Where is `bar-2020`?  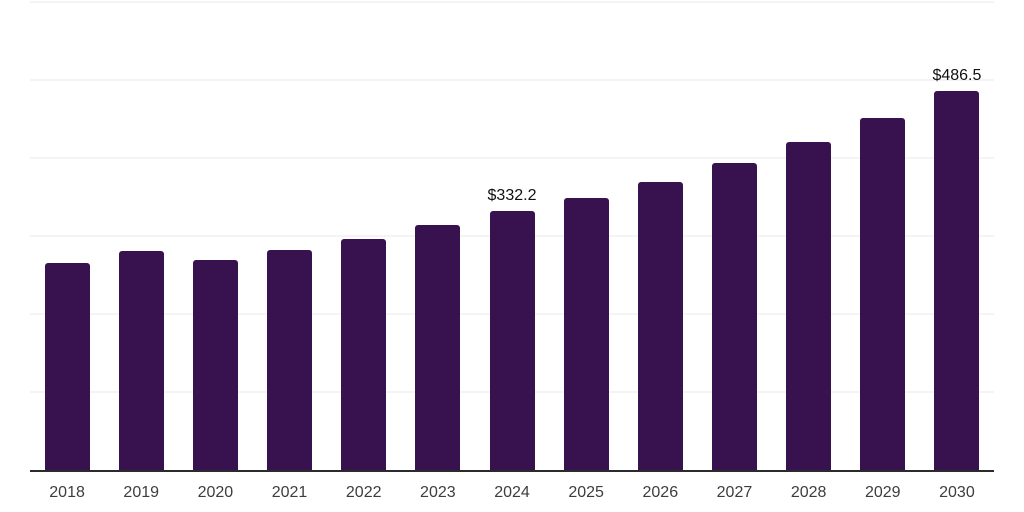 bar-2020 is located at coordinates (215, 365).